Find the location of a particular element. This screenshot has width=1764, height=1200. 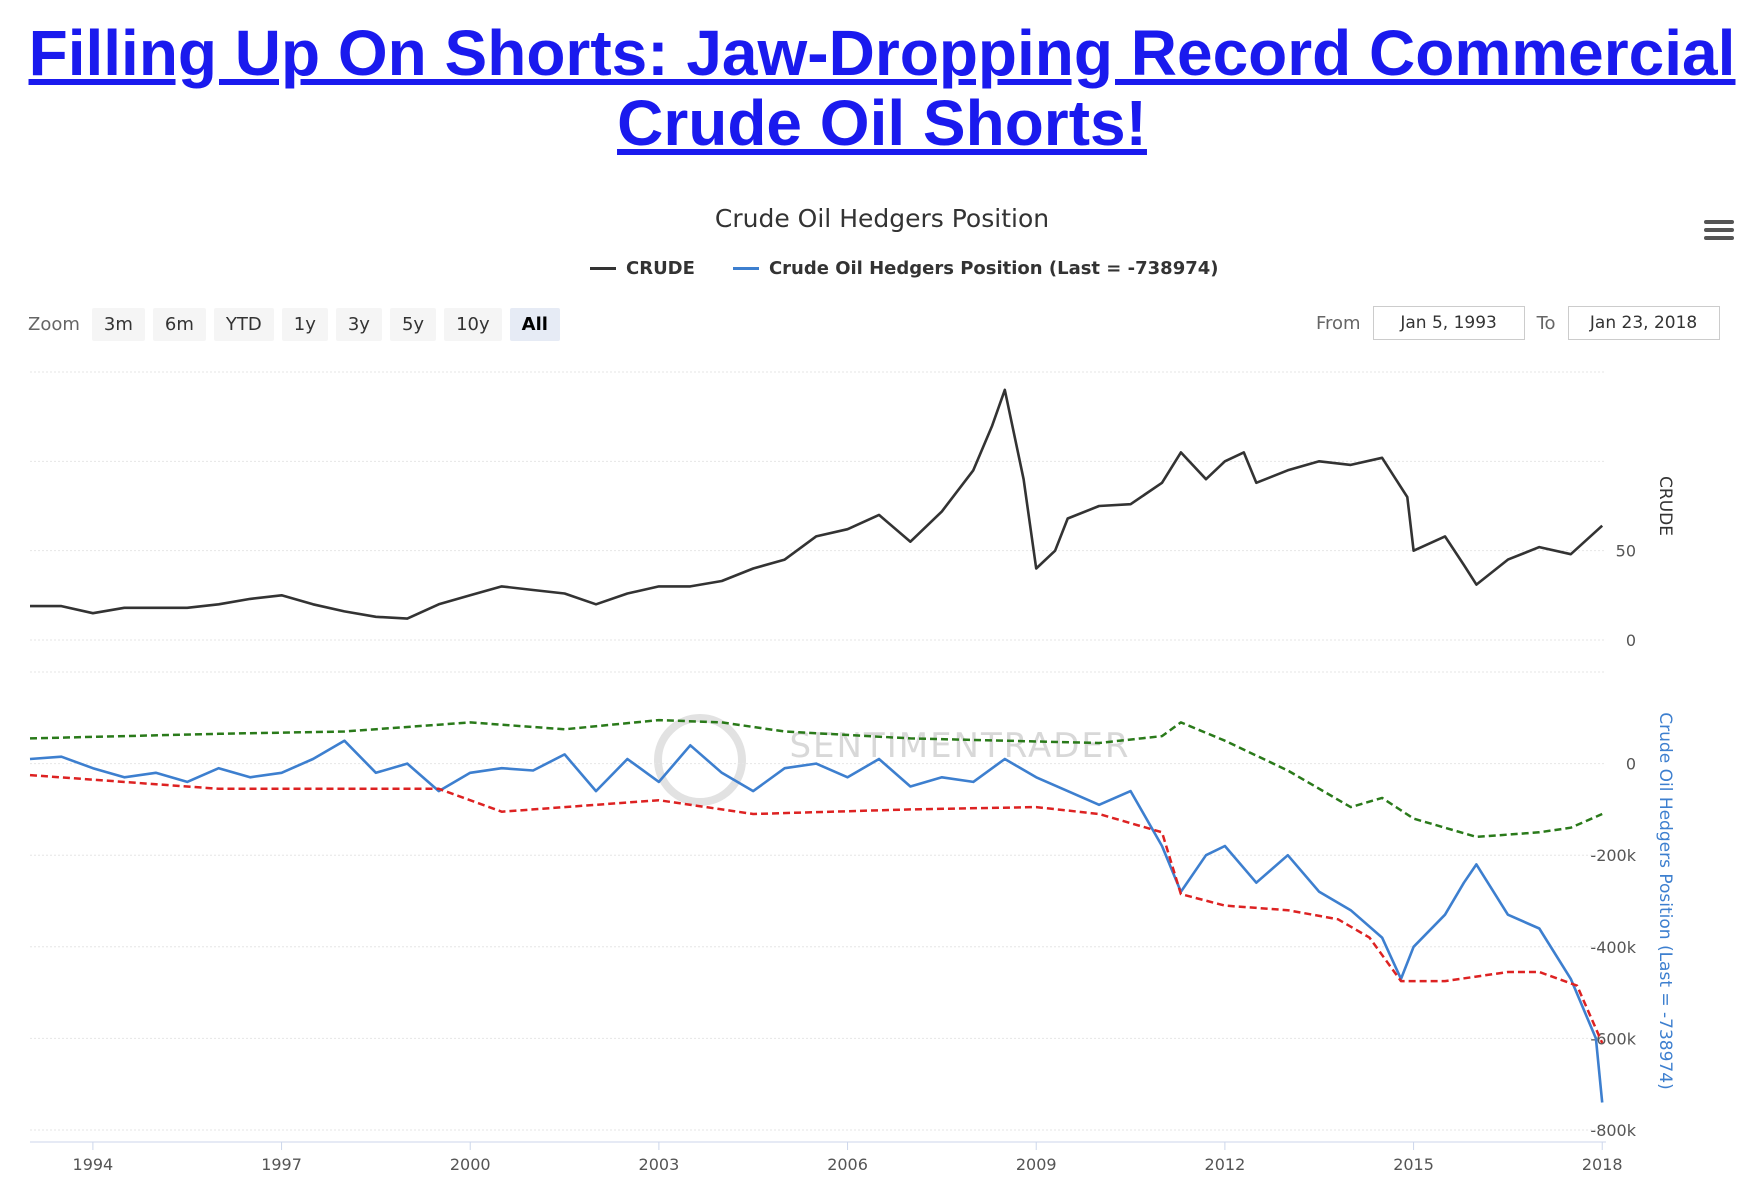

hamburger-menu-icon is located at coordinates (1719, 230).